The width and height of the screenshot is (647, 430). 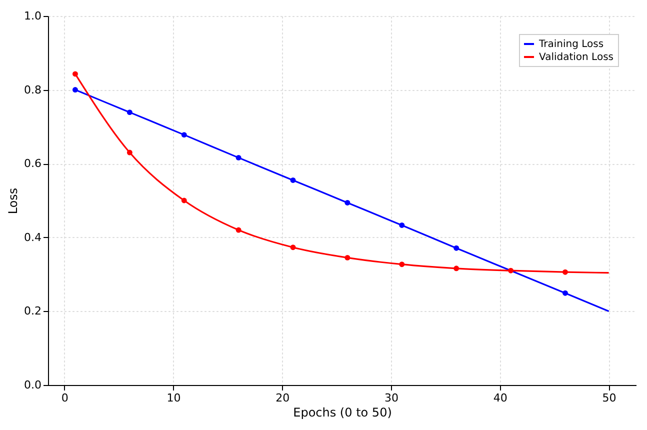 What do you see at coordinates (500, 398) in the screenshot?
I see `x-tick-label: 40` at bounding box center [500, 398].